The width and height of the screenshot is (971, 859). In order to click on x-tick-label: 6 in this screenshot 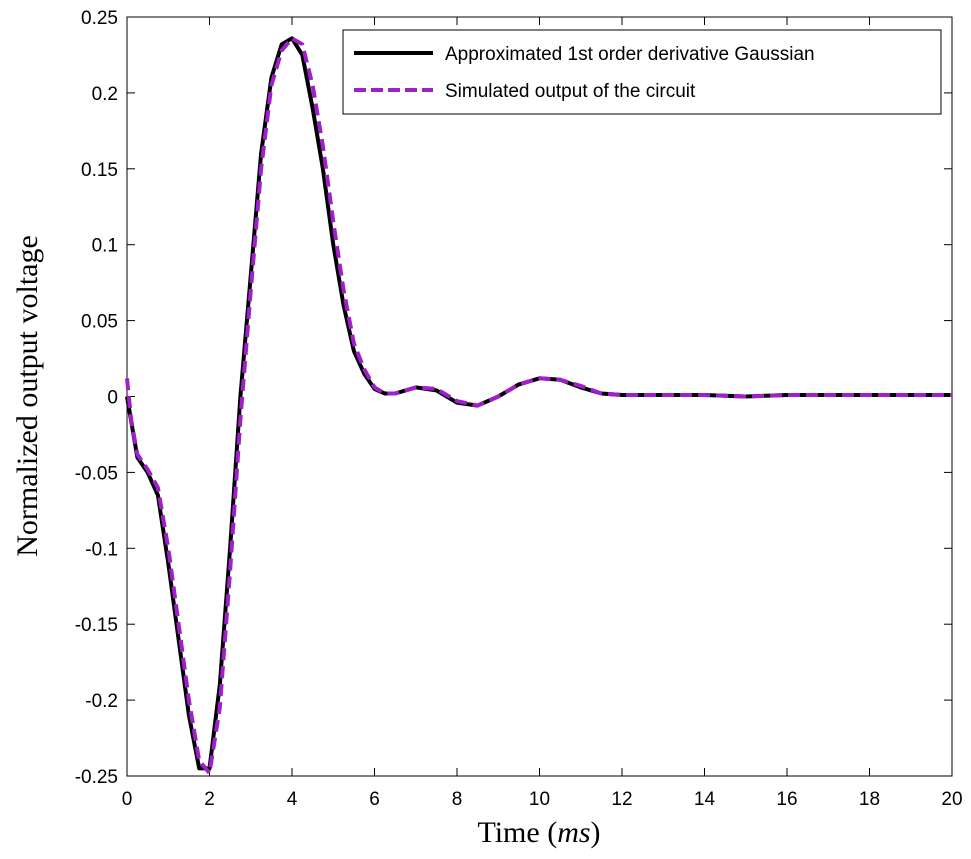, I will do `click(374, 799)`.